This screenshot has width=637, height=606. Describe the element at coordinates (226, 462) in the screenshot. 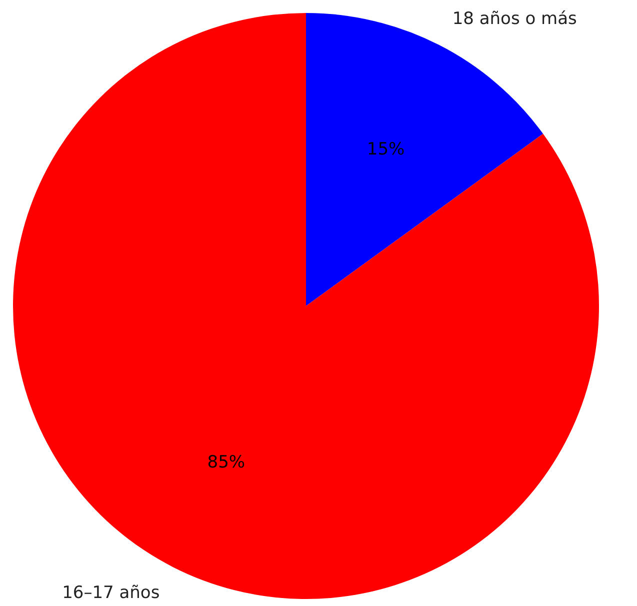

I see `data-label: 85%` at that location.